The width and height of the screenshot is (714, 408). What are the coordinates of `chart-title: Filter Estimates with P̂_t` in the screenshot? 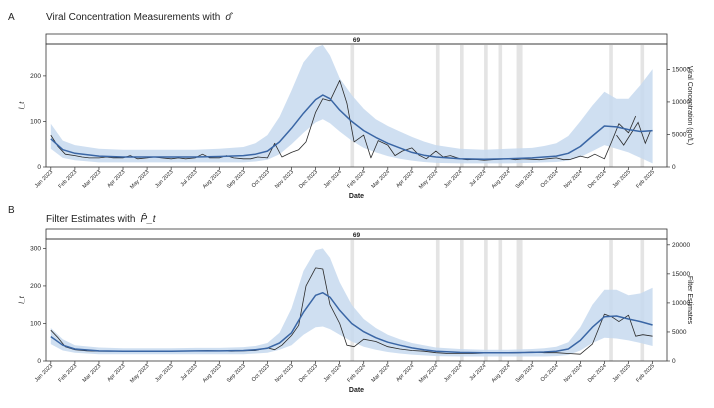 It's located at (101, 218).